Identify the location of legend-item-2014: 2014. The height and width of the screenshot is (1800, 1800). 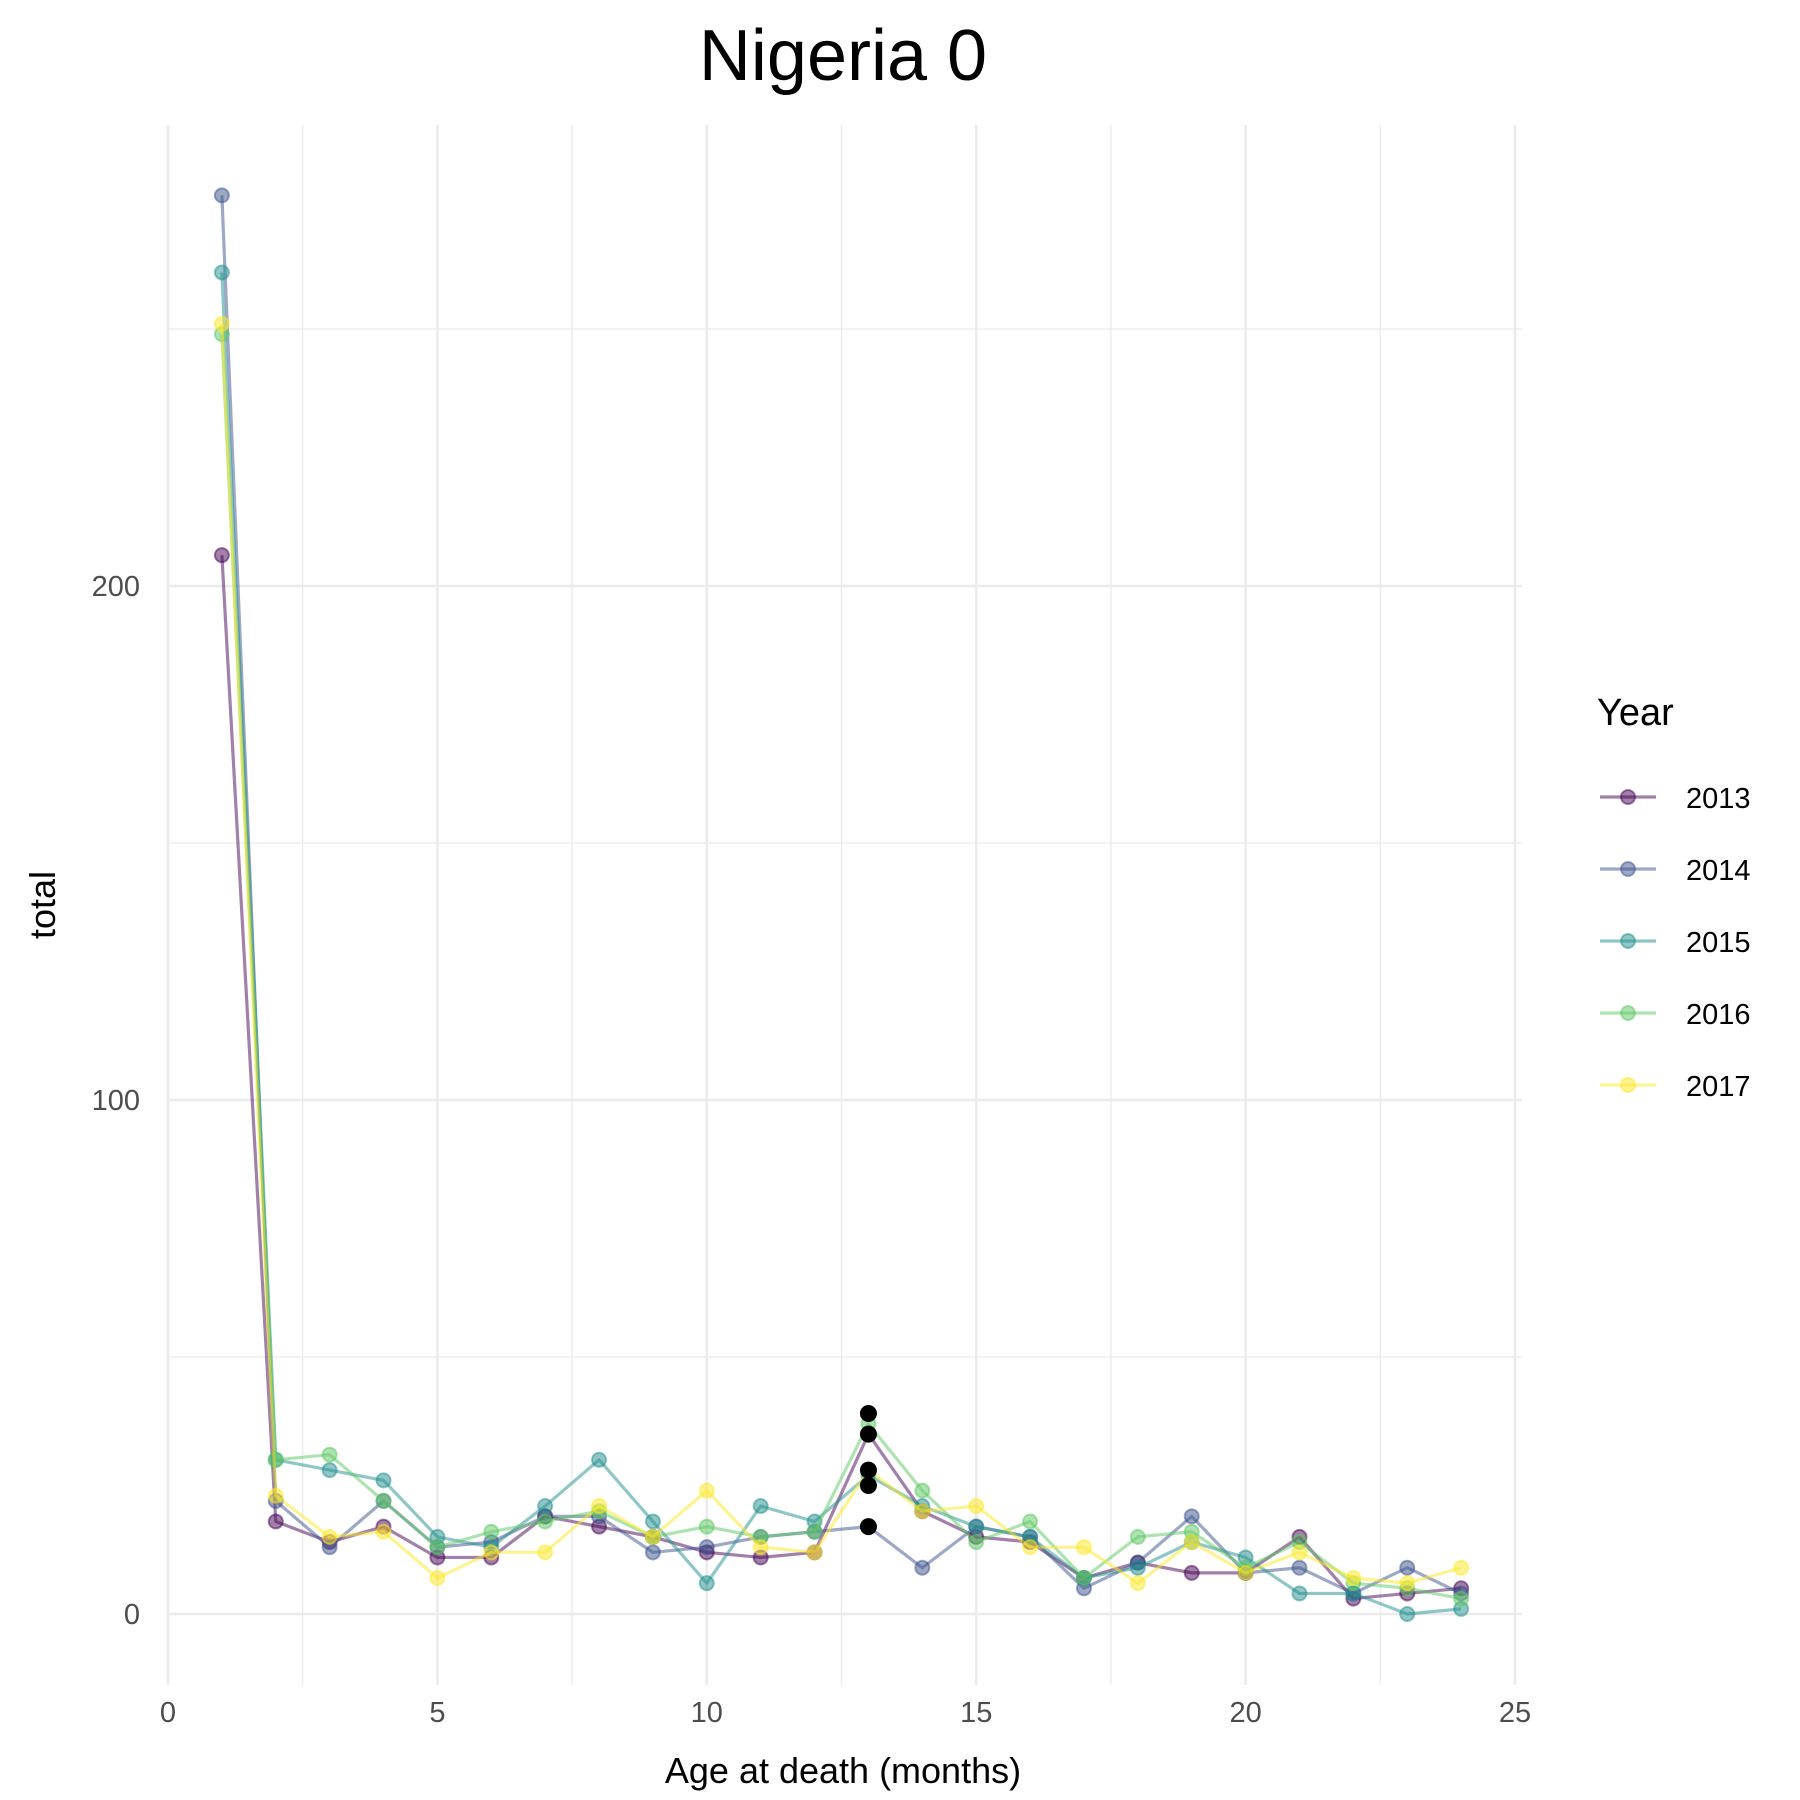
(1675, 871).